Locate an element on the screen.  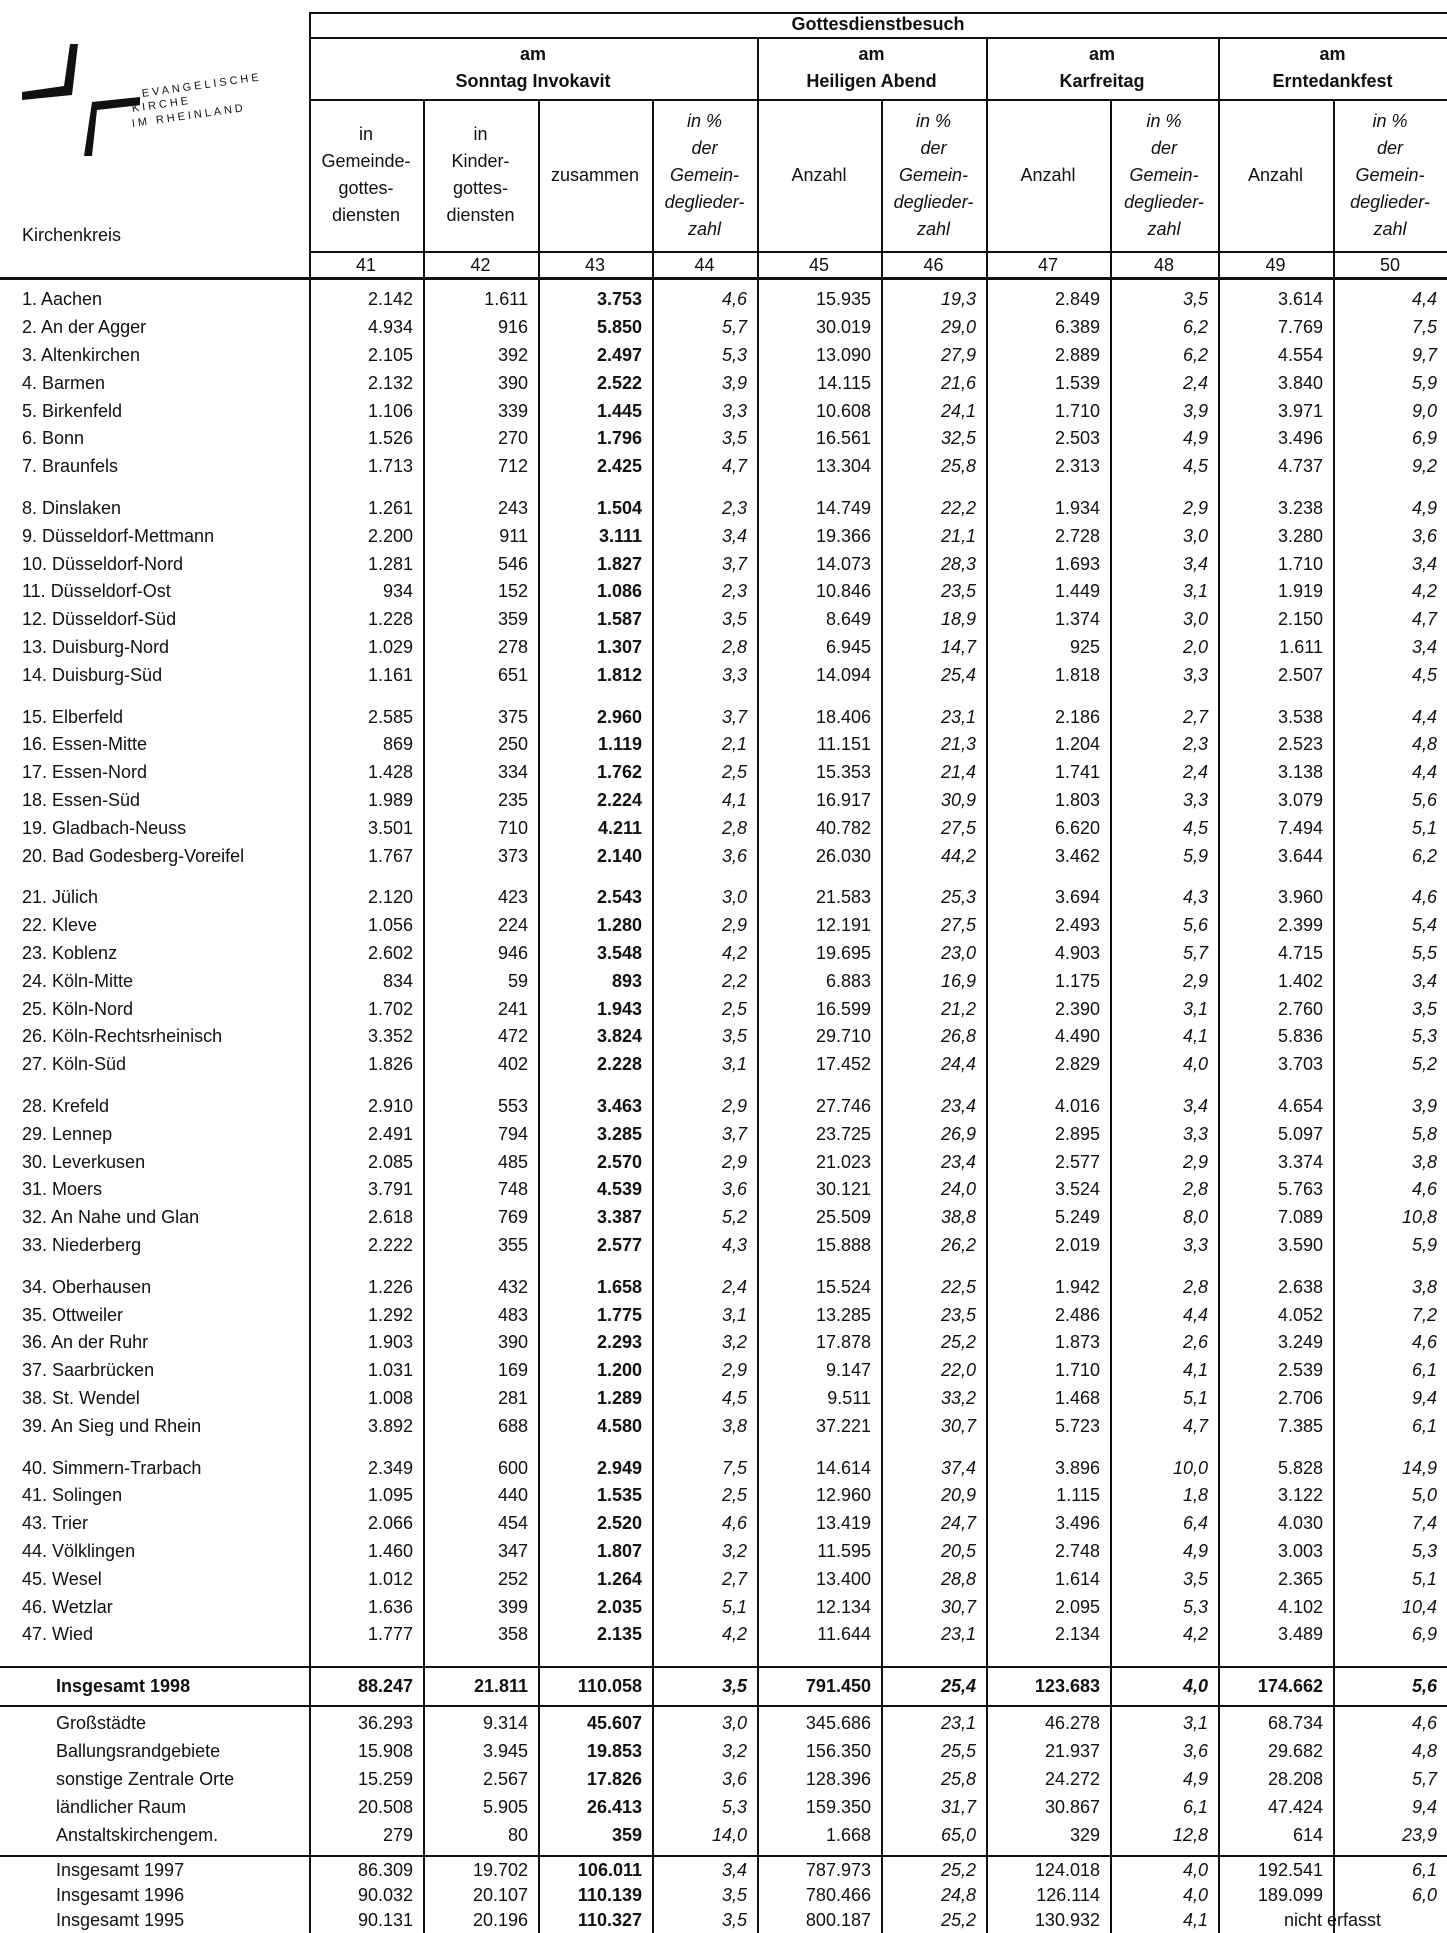
row-label: 37. Saarbrücken is located at coordinates (88, 1370).